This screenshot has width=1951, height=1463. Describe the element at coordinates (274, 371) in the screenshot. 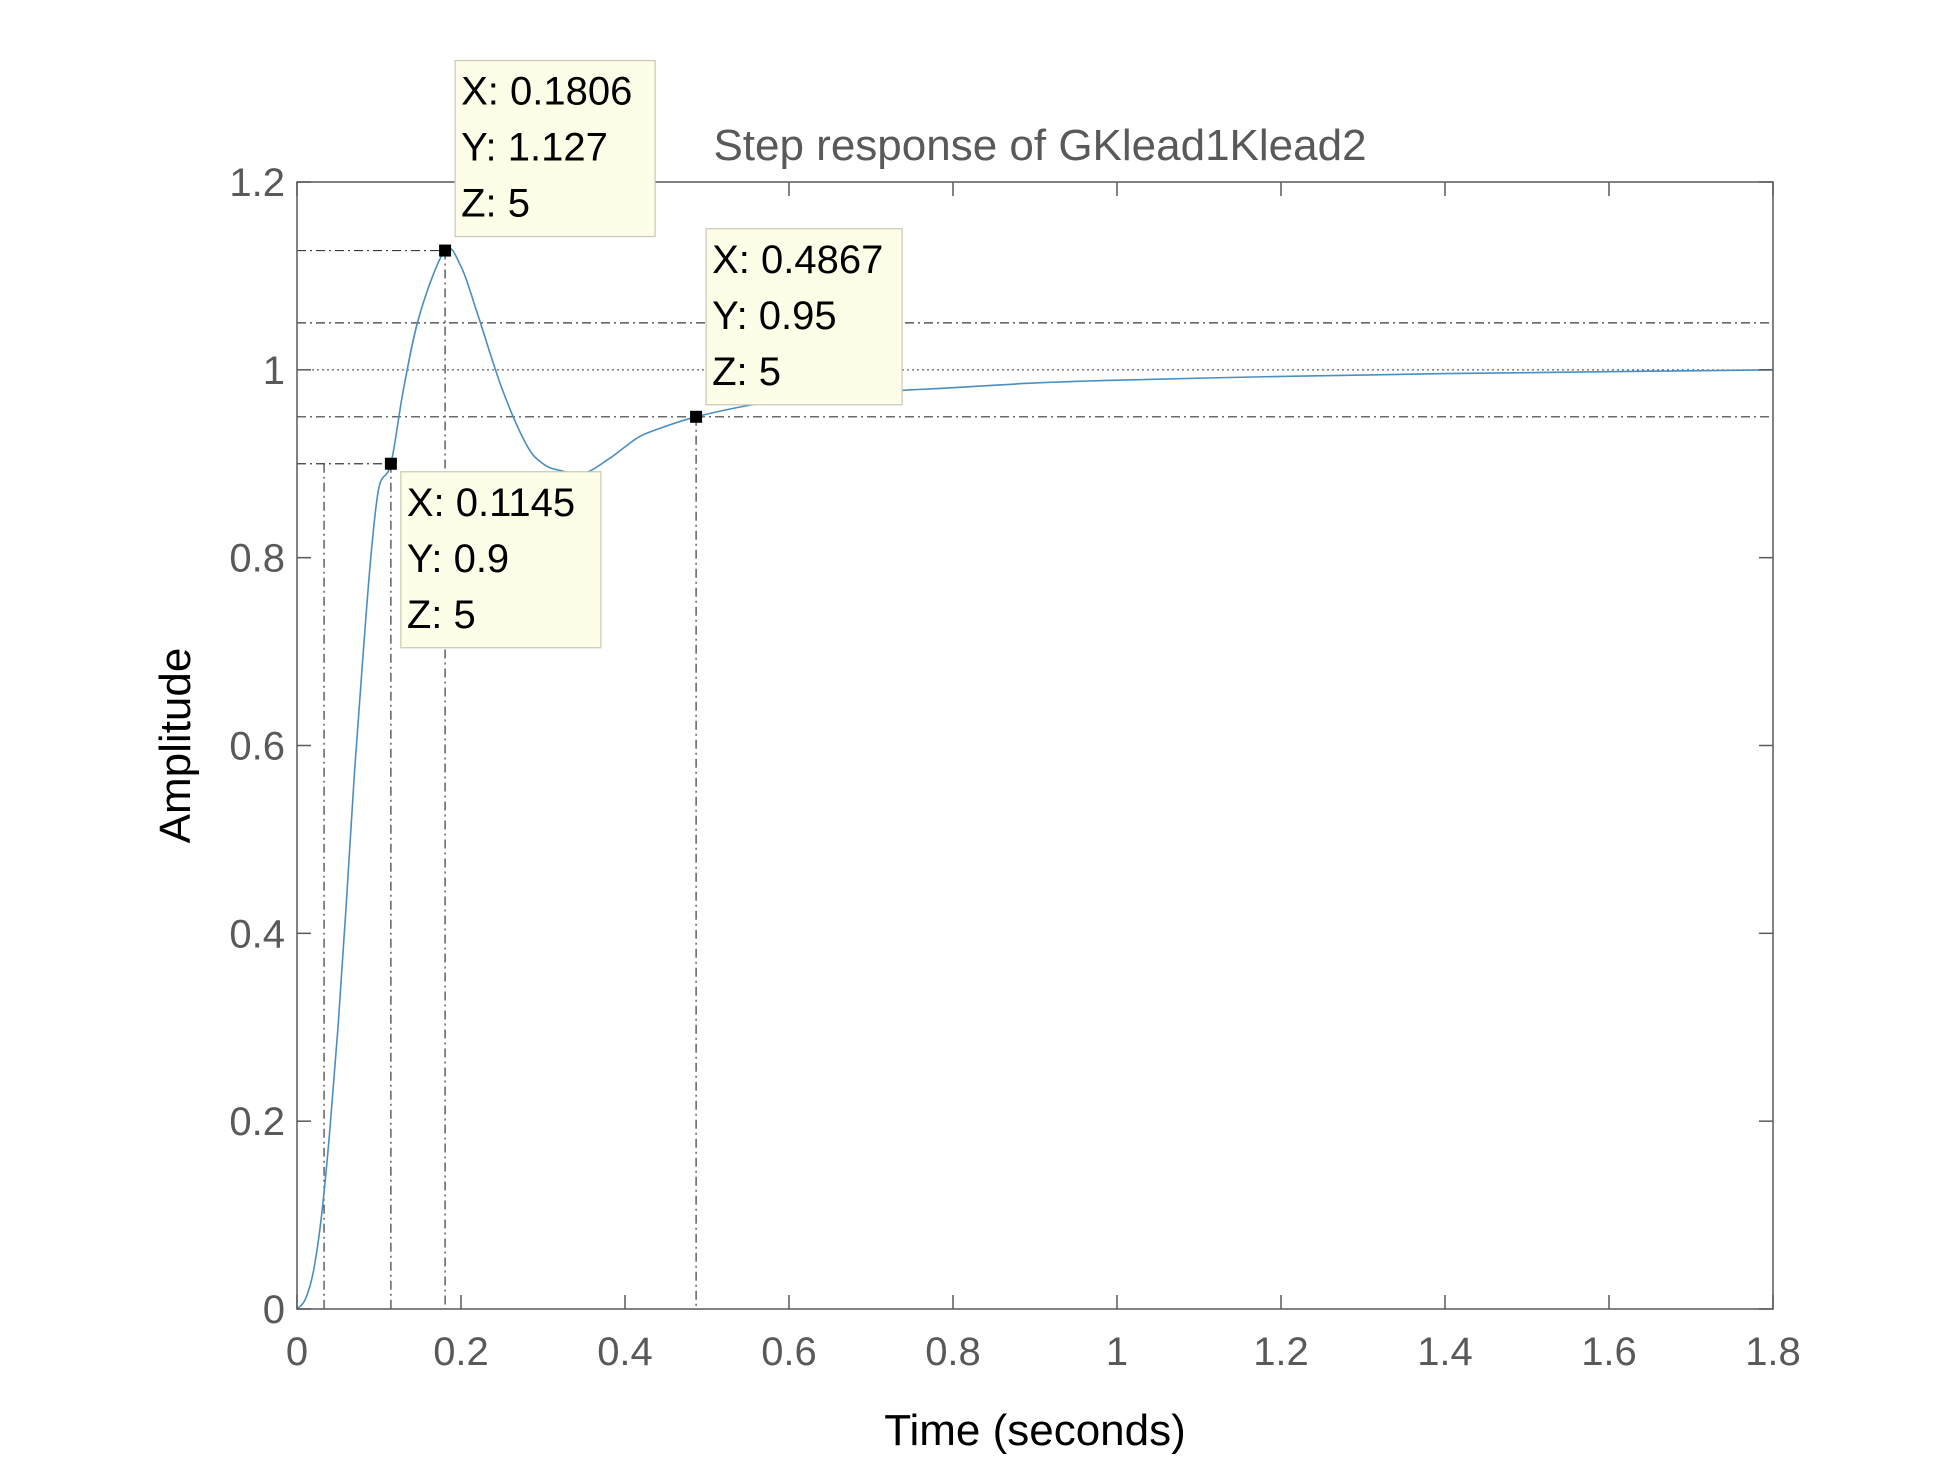

I see `y-tick-label: 1` at that location.